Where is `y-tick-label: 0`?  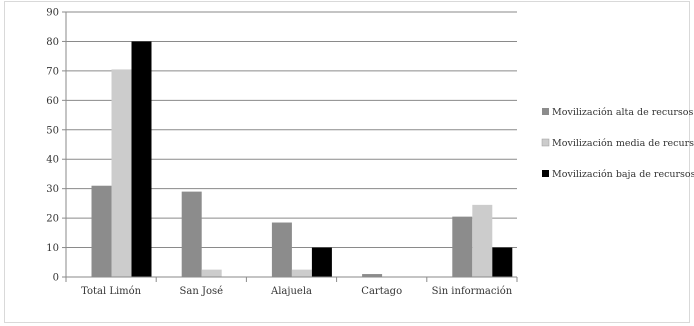 y-tick-label: 0 is located at coordinates (56, 278).